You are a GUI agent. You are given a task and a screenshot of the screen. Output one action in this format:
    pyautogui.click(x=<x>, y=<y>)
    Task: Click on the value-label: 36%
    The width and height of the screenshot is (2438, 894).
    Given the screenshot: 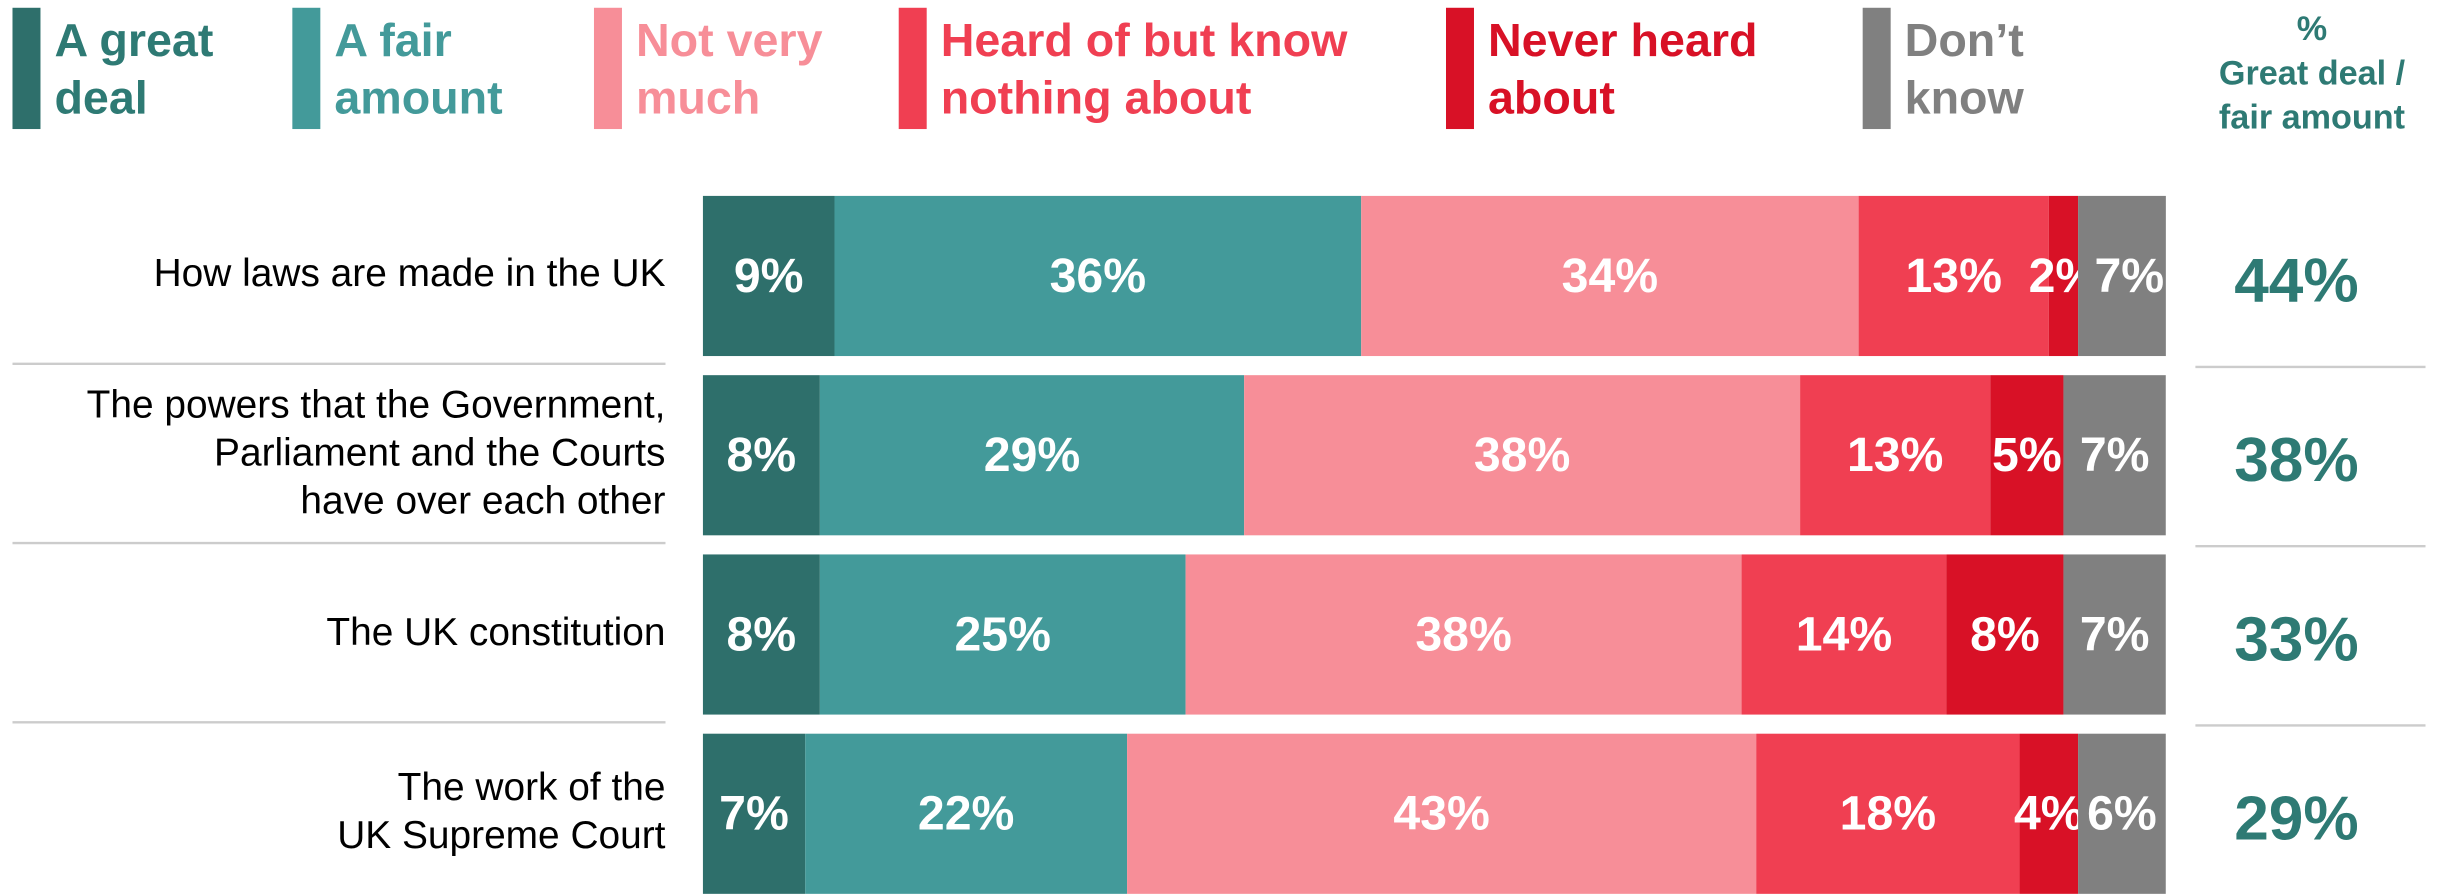 What is the action you would take?
    pyautogui.click(x=1098, y=276)
    